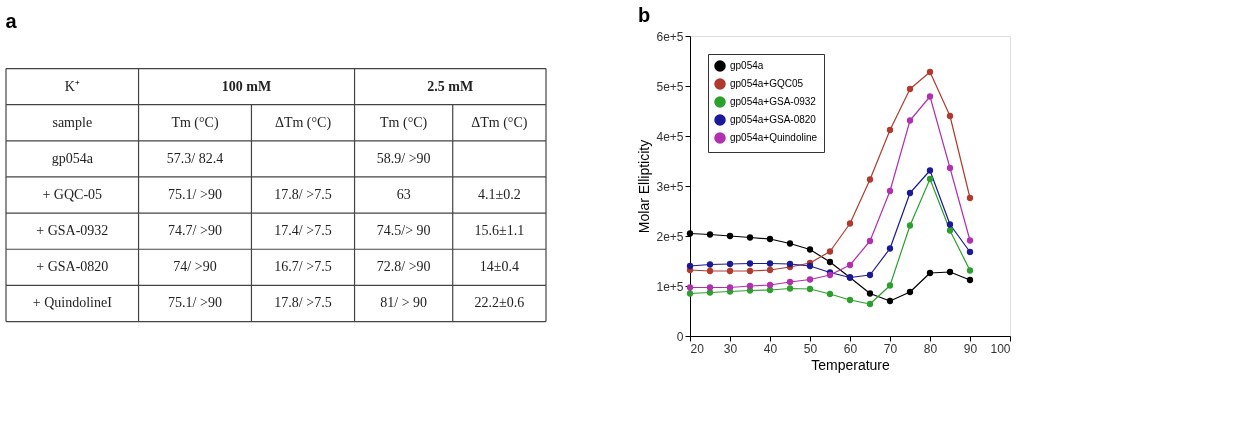 This screenshot has height=428, width=1234. What do you see at coordinates (773, 101) in the screenshot?
I see `legend-label: gp054a+GSA-0932` at bounding box center [773, 101].